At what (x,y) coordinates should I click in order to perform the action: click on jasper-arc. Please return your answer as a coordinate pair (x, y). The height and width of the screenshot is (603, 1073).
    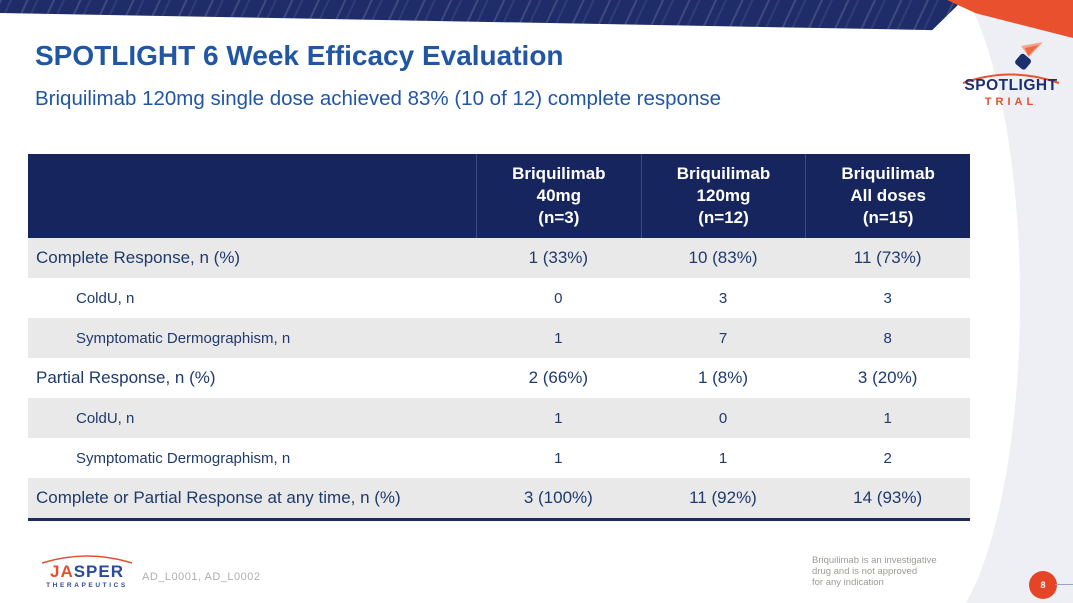
    Looking at the image, I should click on (87, 559).